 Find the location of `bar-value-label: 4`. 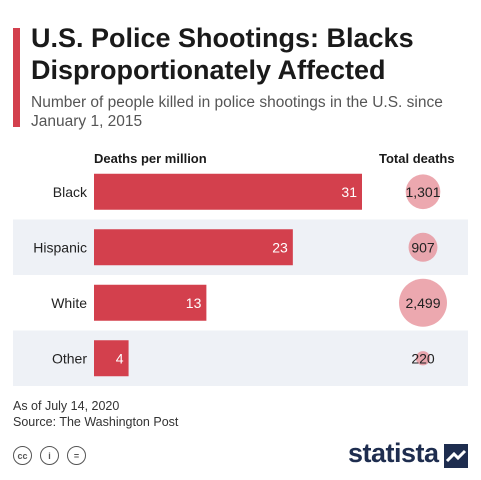

bar-value-label: 4 is located at coordinates (120, 358).